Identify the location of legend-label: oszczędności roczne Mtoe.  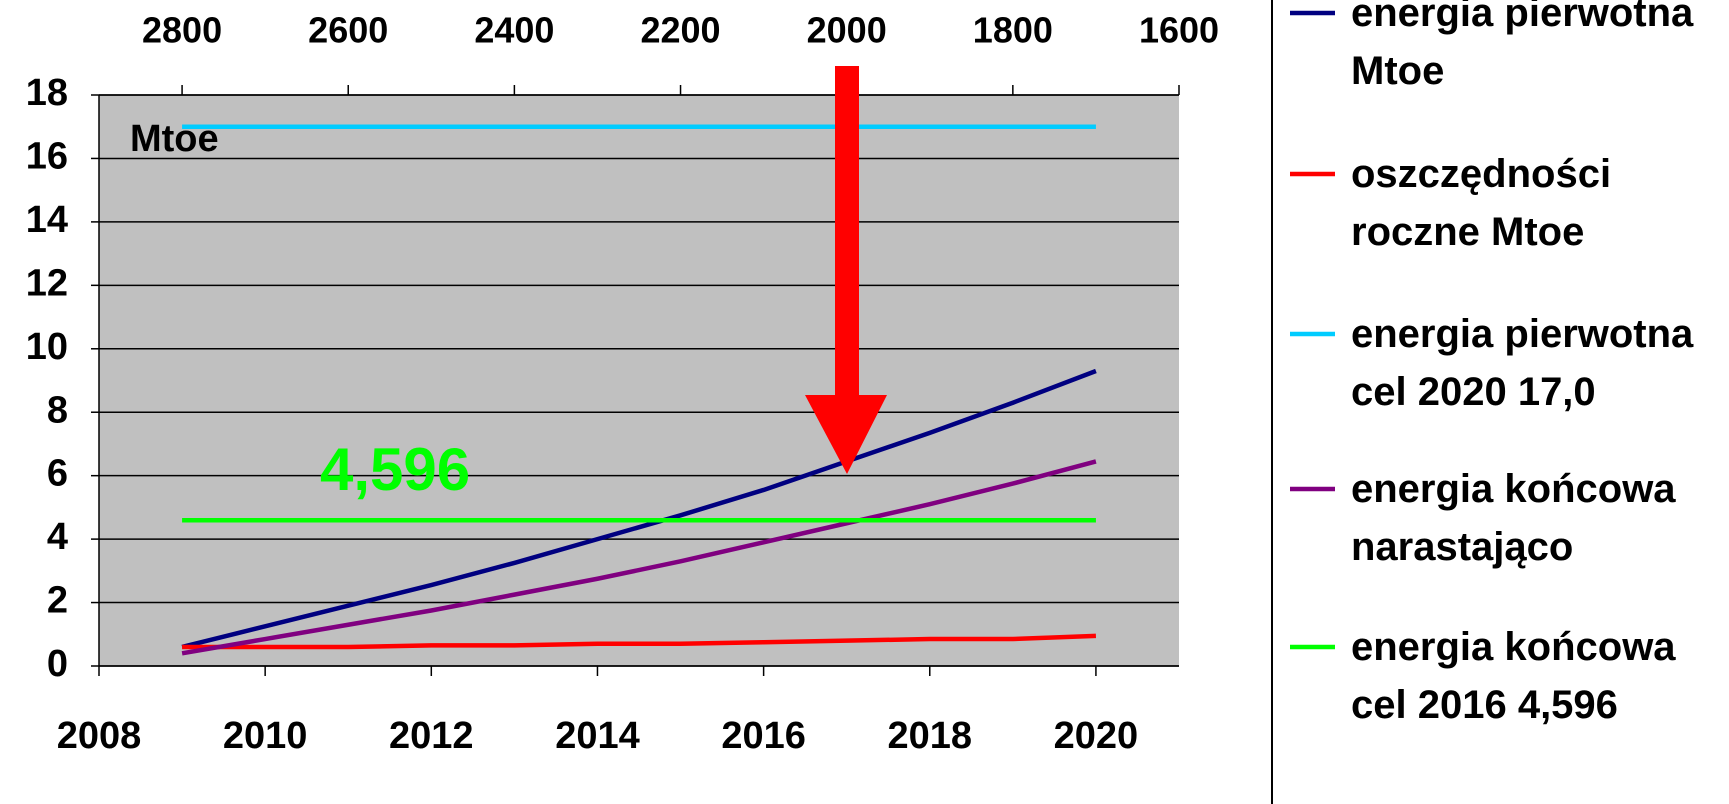
(1481, 203).